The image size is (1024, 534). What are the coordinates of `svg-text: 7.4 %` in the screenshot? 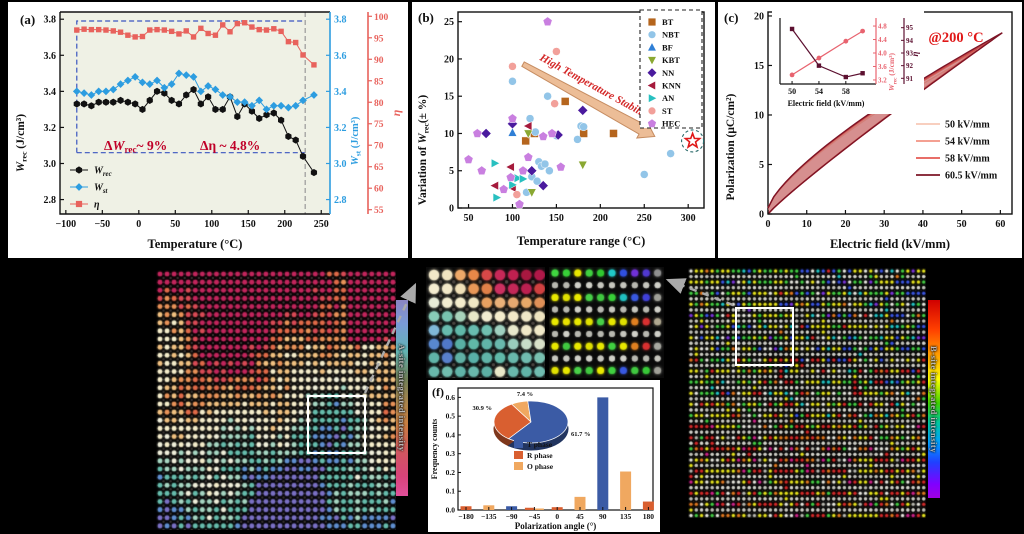 It's located at (525, 394).